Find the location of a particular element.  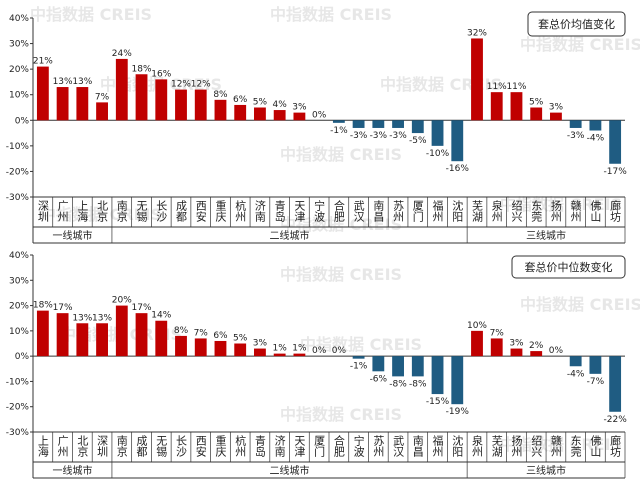

category-label: 合肥 is located at coordinates (338, 210).